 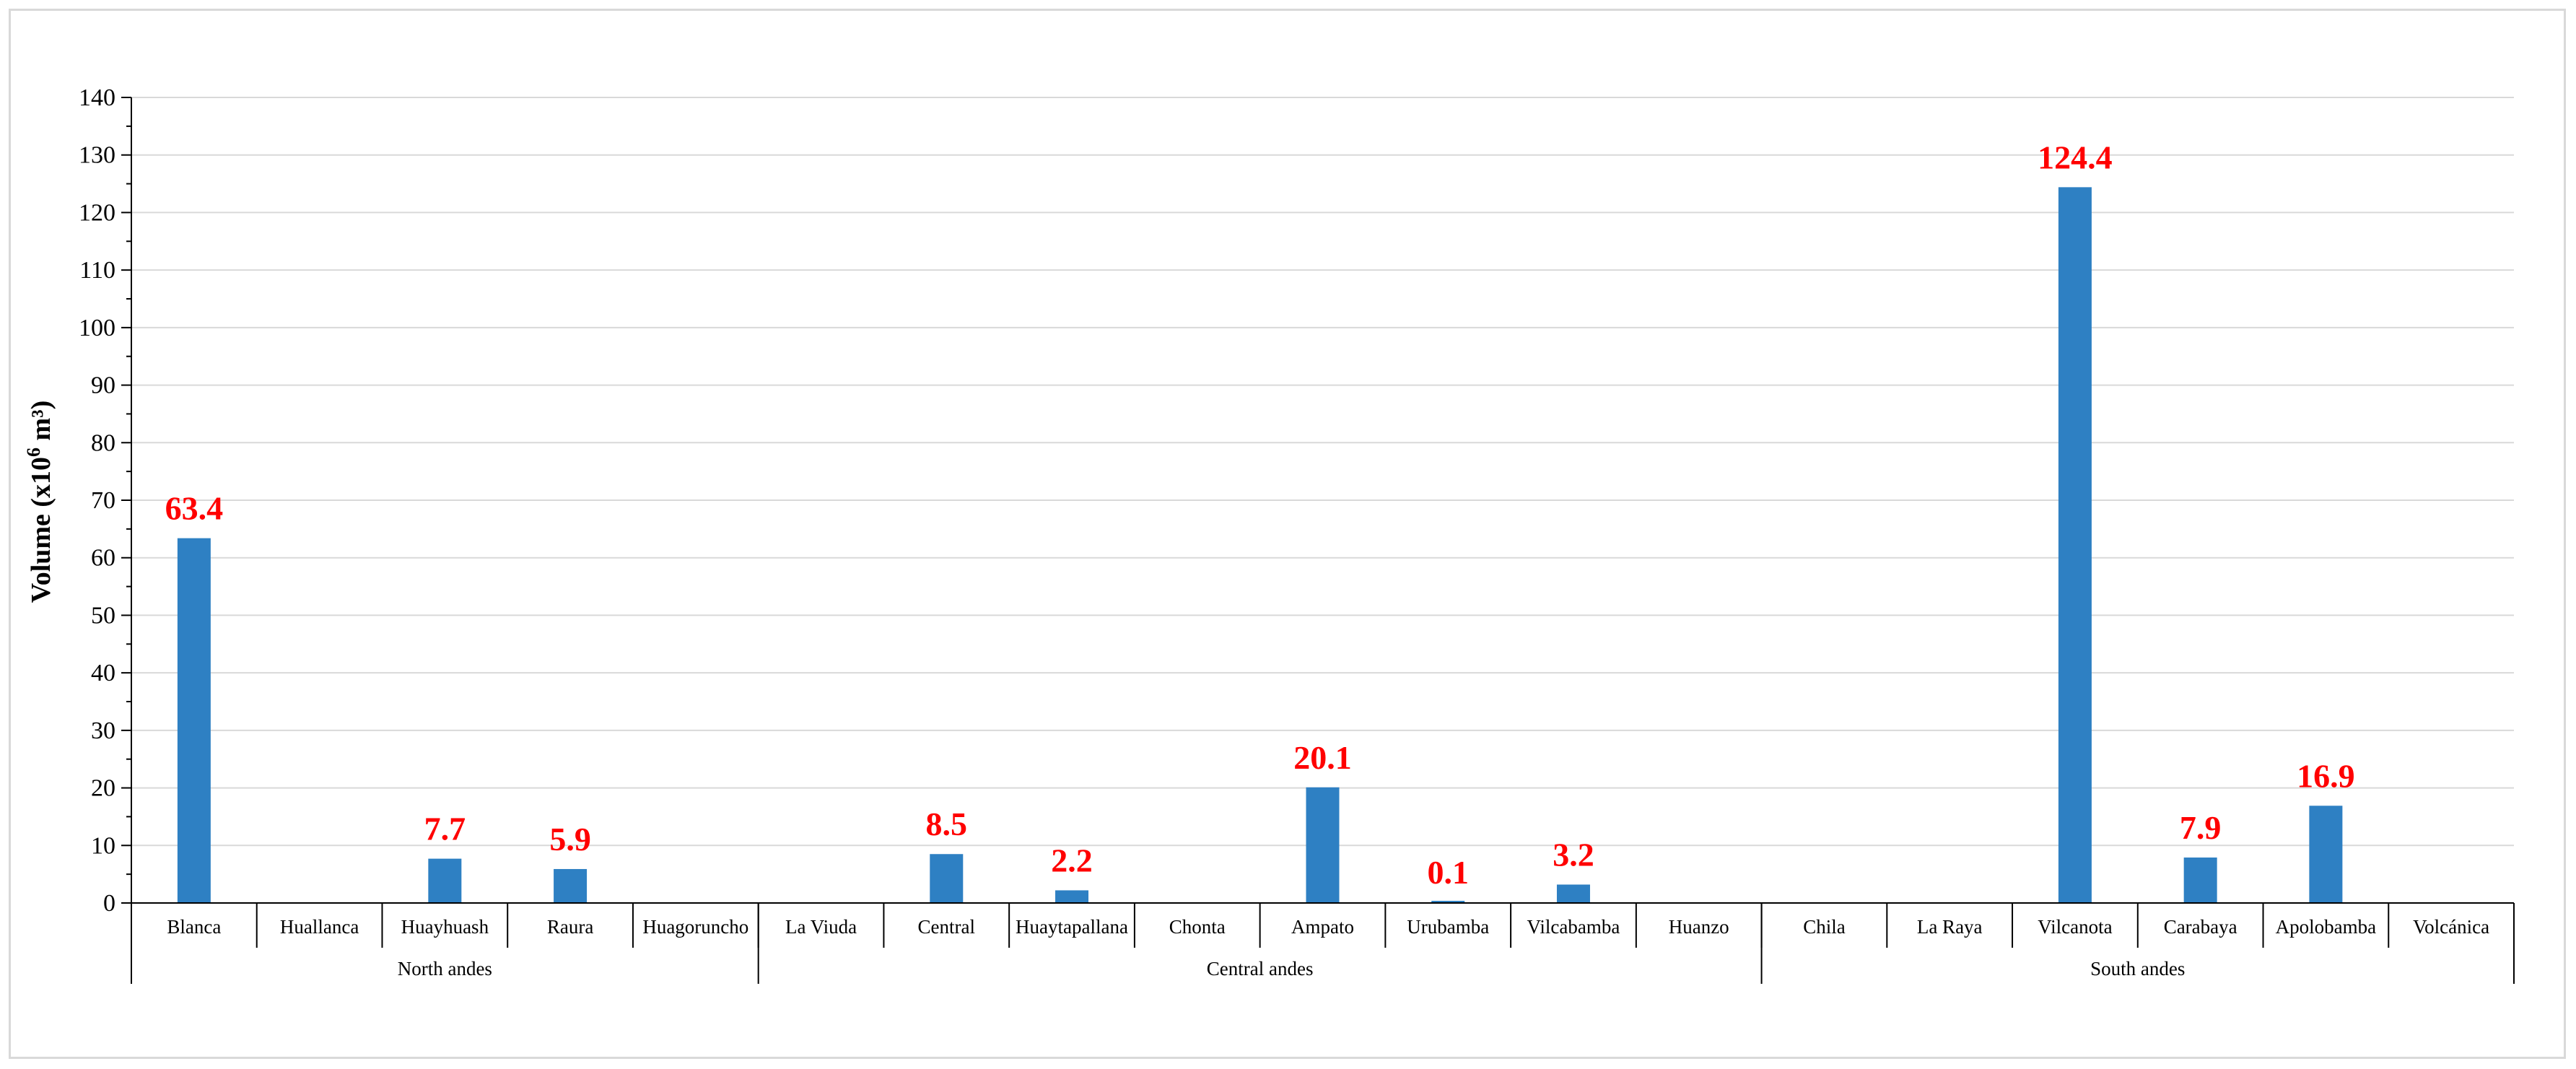 What do you see at coordinates (97, 97) in the screenshot?
I see `y-tick-label: 140` at bounding box center [97, 97].